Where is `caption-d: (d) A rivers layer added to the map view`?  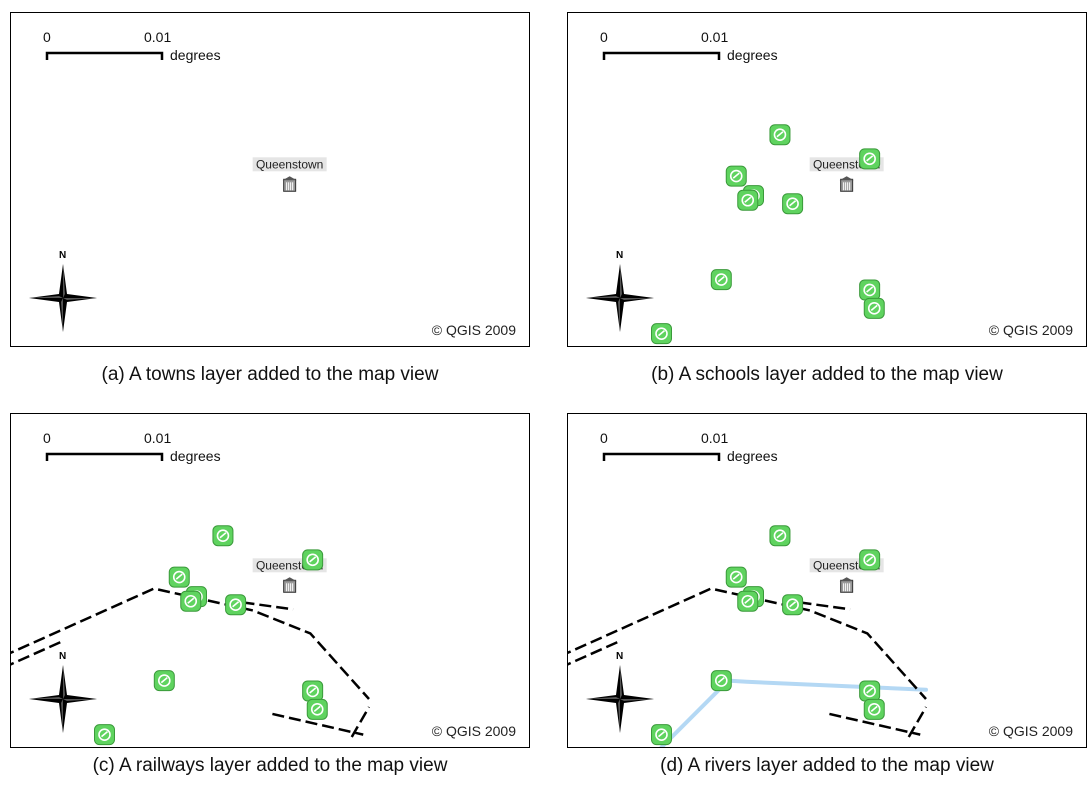
caption-d: (d) A rivers layer added to the map view is located at coordinates (827, 765).